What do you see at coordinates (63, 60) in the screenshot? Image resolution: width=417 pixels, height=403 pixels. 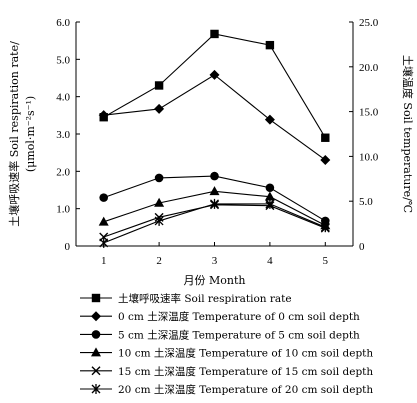 I see `left-y-tick-label: 5.0` at bounding box center [63, 60].